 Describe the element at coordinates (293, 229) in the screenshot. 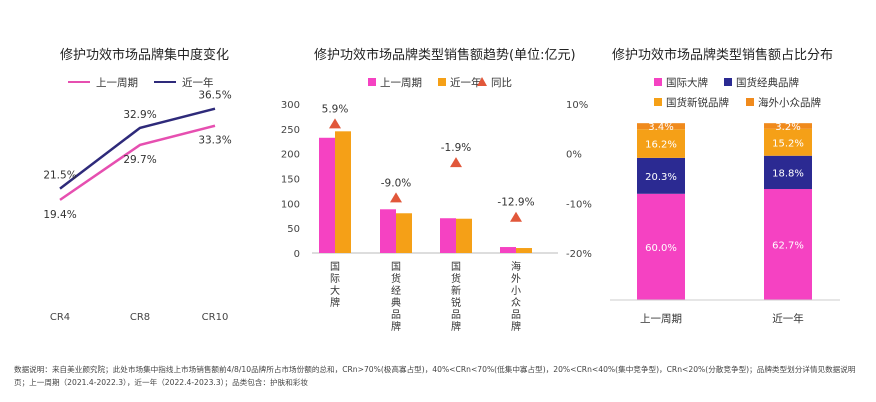

I see `y-tick-label: 50` at that location.